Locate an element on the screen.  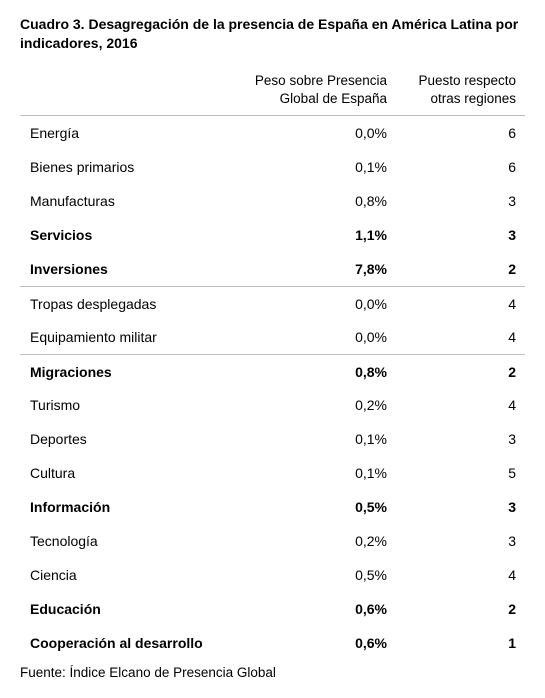
row-indicator-name: Tecnología is located at coordinates (64, 541).